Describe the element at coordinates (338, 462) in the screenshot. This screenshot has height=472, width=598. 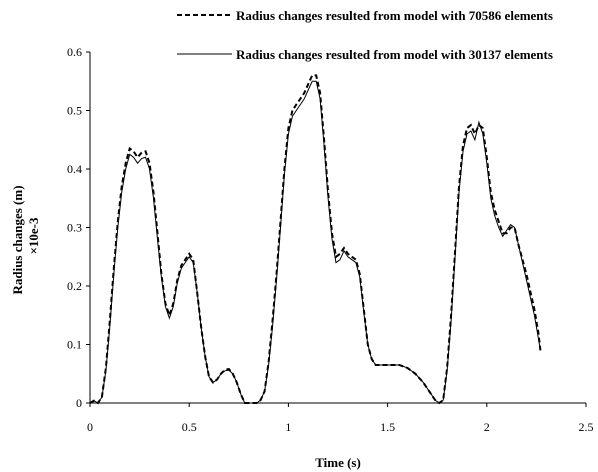
I see `x-axis-title: Time (s)` at that location.